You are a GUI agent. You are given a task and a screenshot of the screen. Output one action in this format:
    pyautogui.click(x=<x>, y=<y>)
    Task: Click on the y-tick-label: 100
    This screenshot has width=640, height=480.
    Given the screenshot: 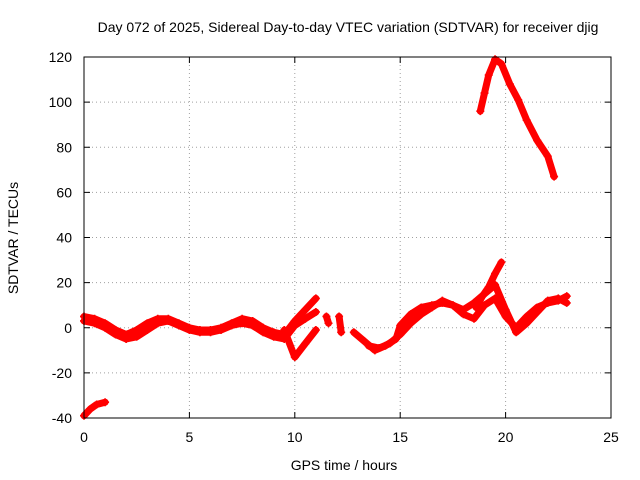 What is the action you would take?
    pyautogui.click(x=61, y=102)
    